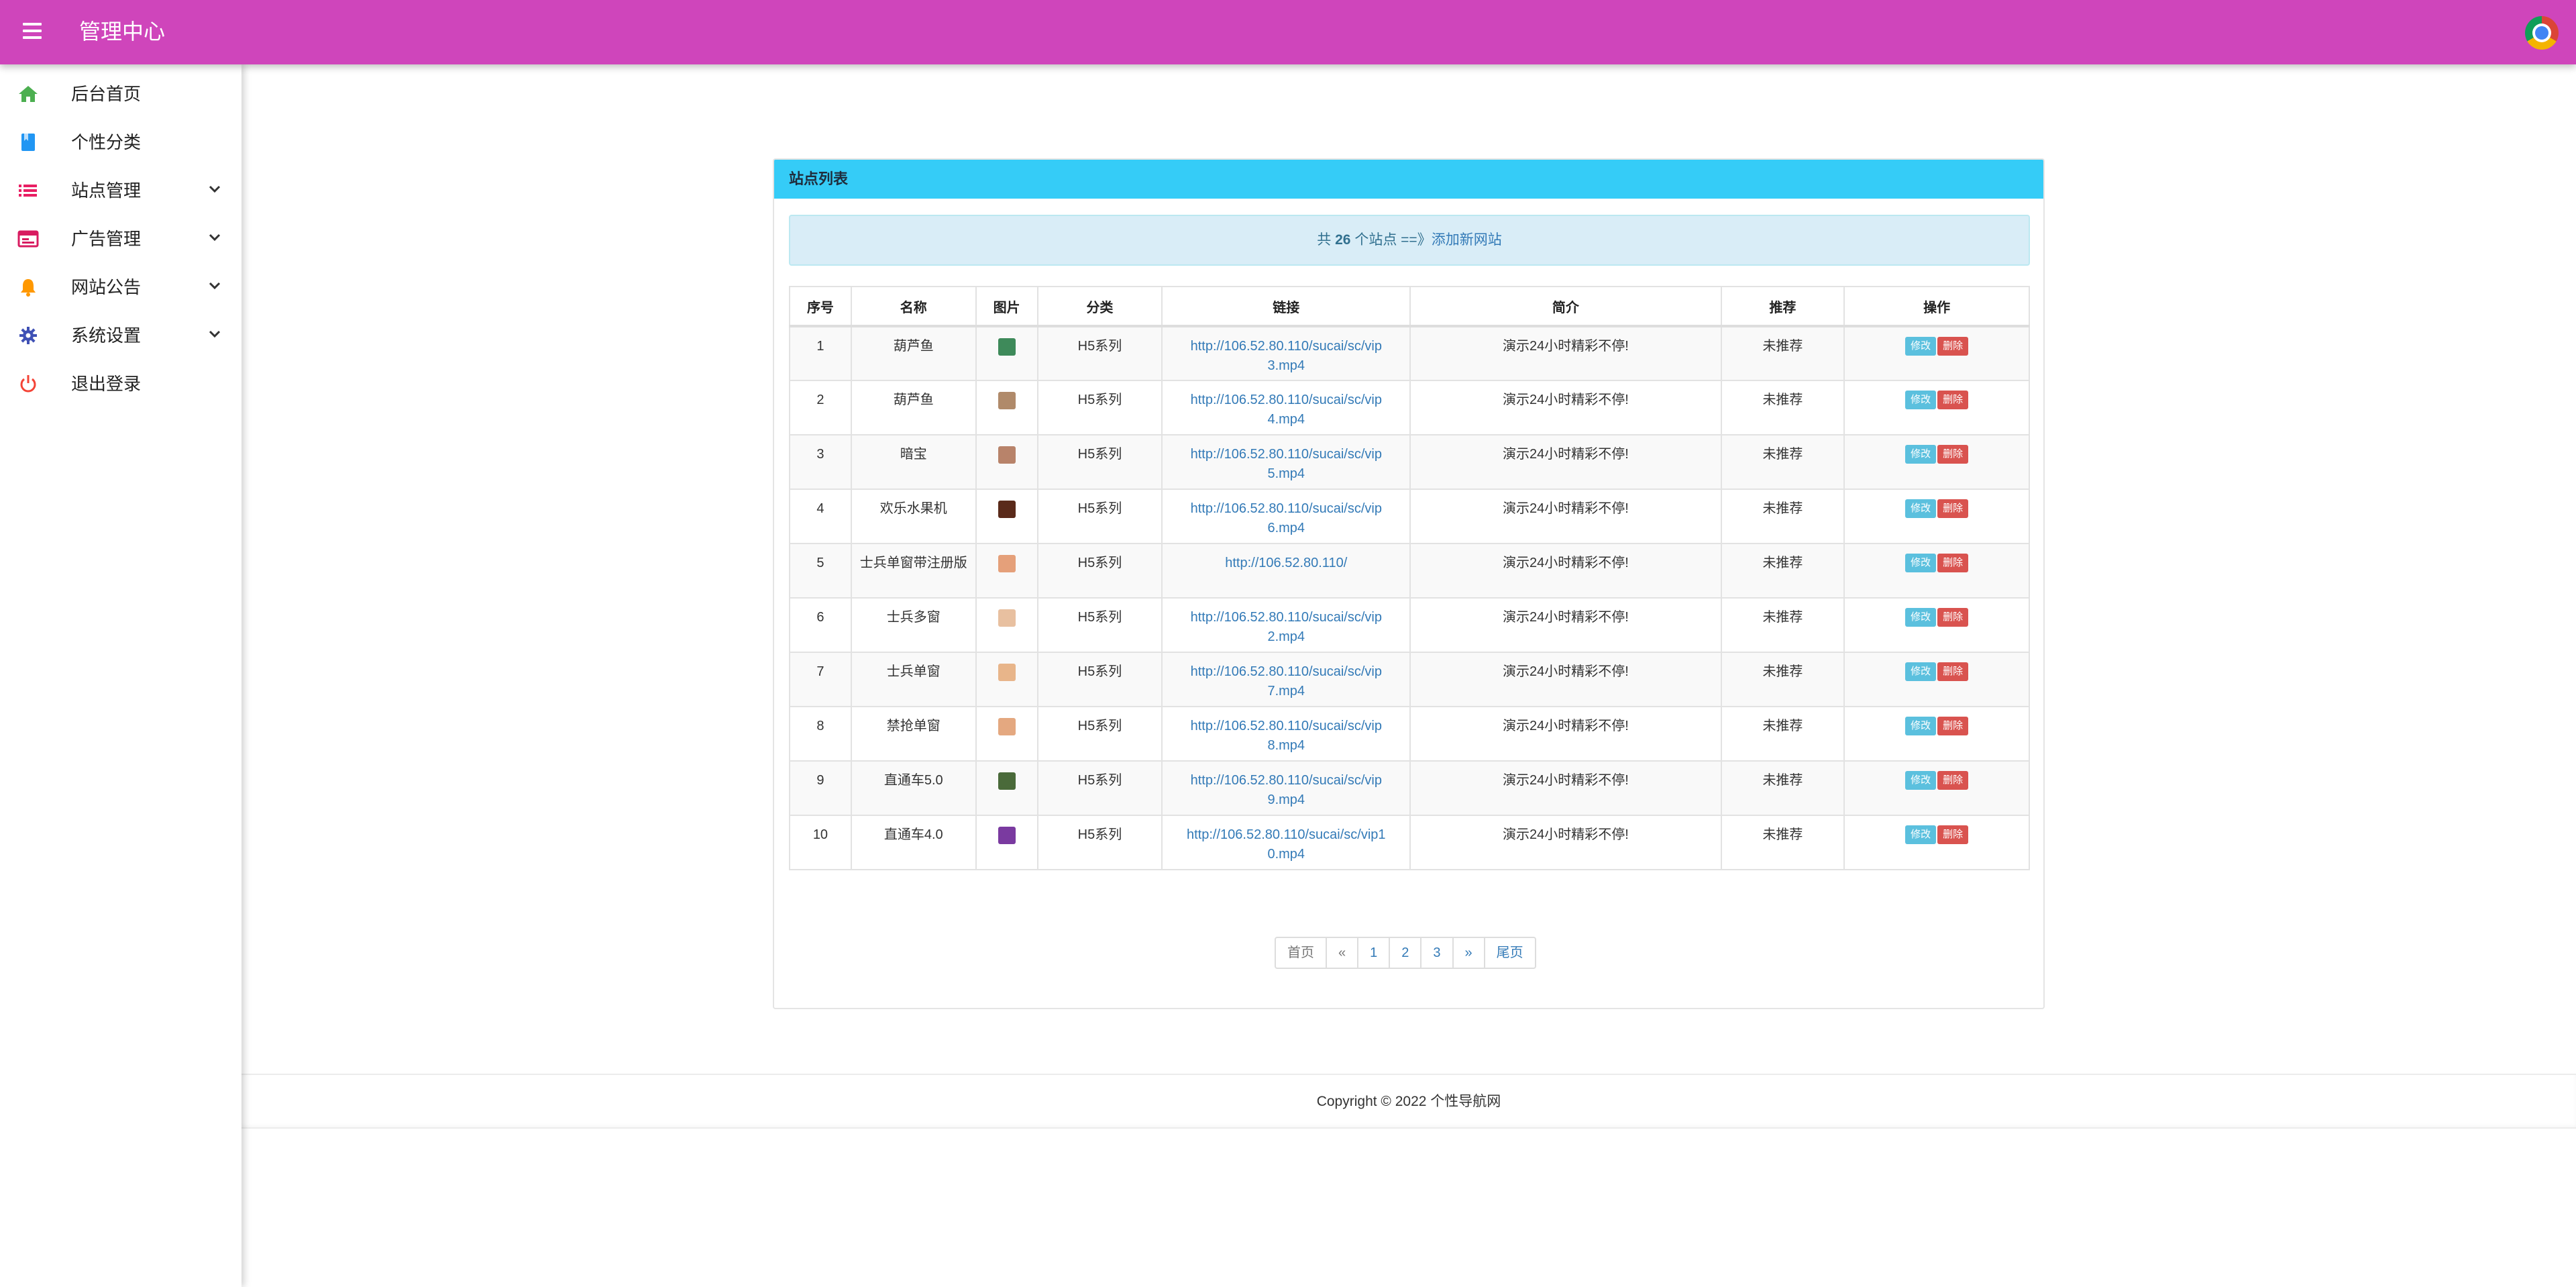 This screenshot has height=1287, width=2576. I want to click on site-url-link: http://106.52.80.110/sucai/sc/vip5.mp4, so click(1286, 464).